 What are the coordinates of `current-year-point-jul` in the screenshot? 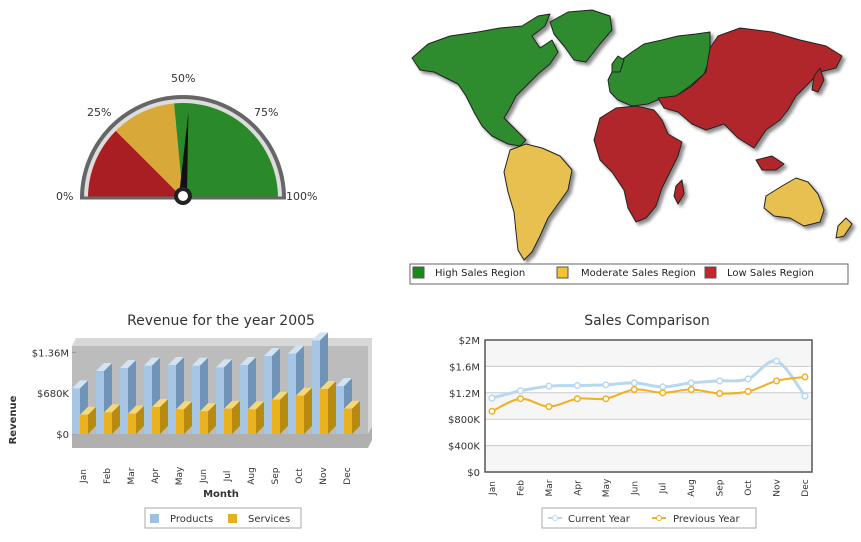 It's located at (663, 387).